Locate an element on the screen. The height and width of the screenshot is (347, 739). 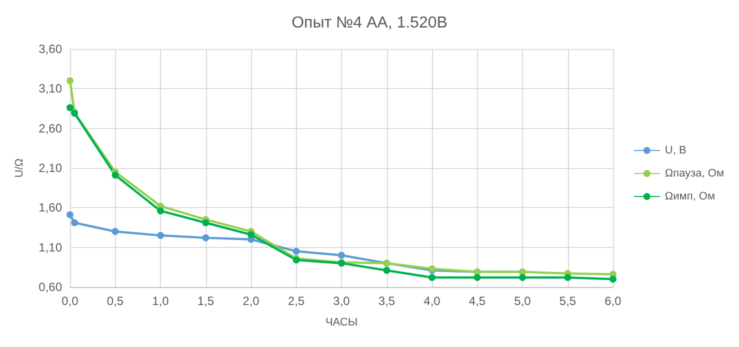
y-tick-label: 2,60 is located at coordinates (50, 128).